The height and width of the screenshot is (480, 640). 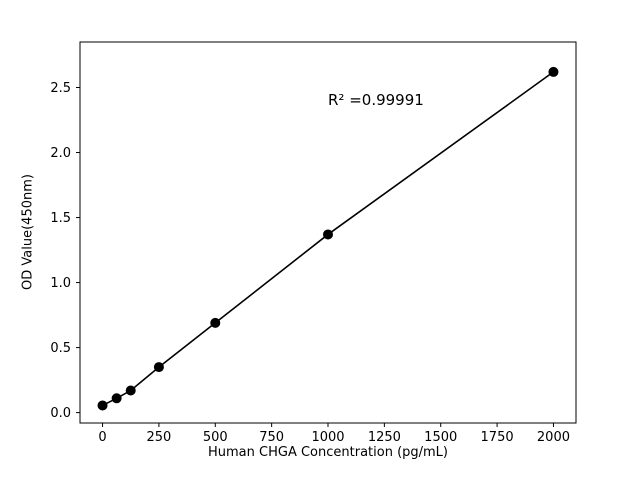 I want to click on y-tick-label: 0.0, so click(x=60, y=413).